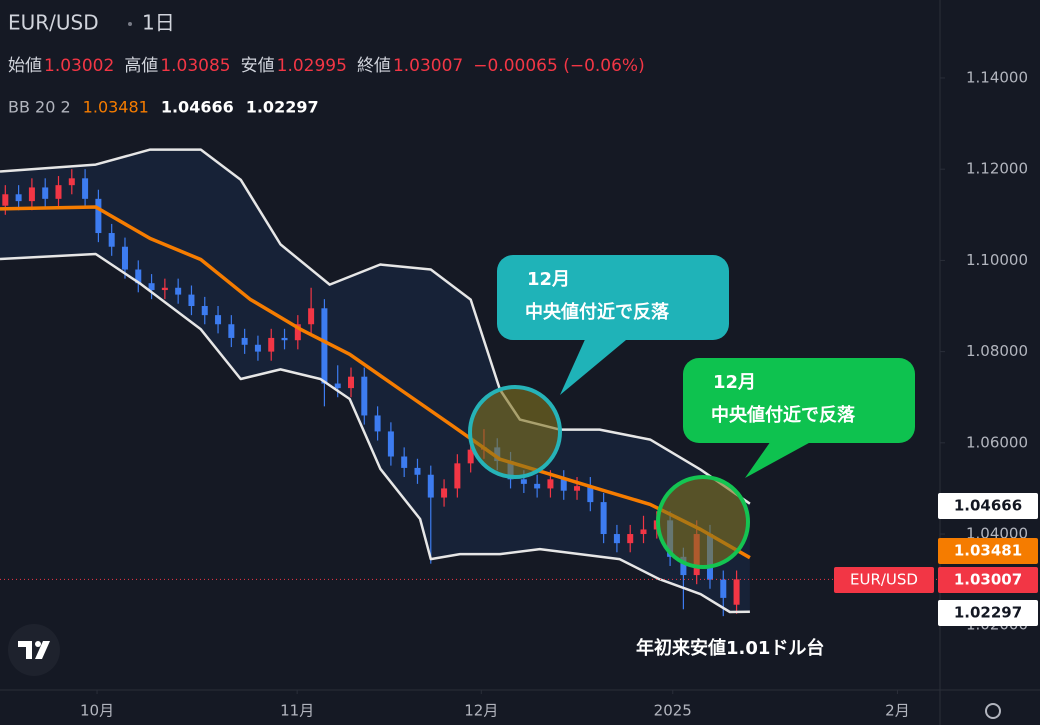  I want to click on x-tick-label: 10月, so click(97, 711).